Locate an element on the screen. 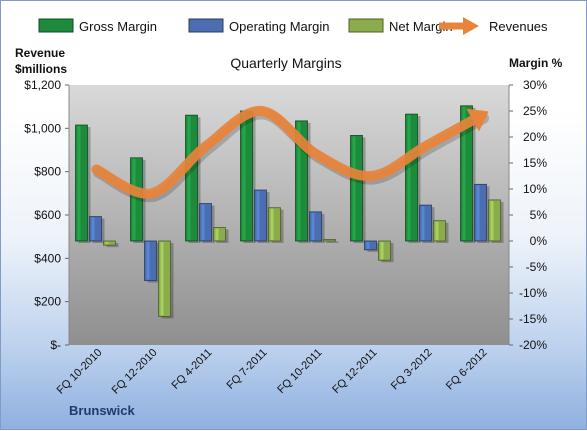 Image resolution: width=587 pixels, height=431 pixels. legend-swatch-gross-margin is located at coordinates (56, 25).